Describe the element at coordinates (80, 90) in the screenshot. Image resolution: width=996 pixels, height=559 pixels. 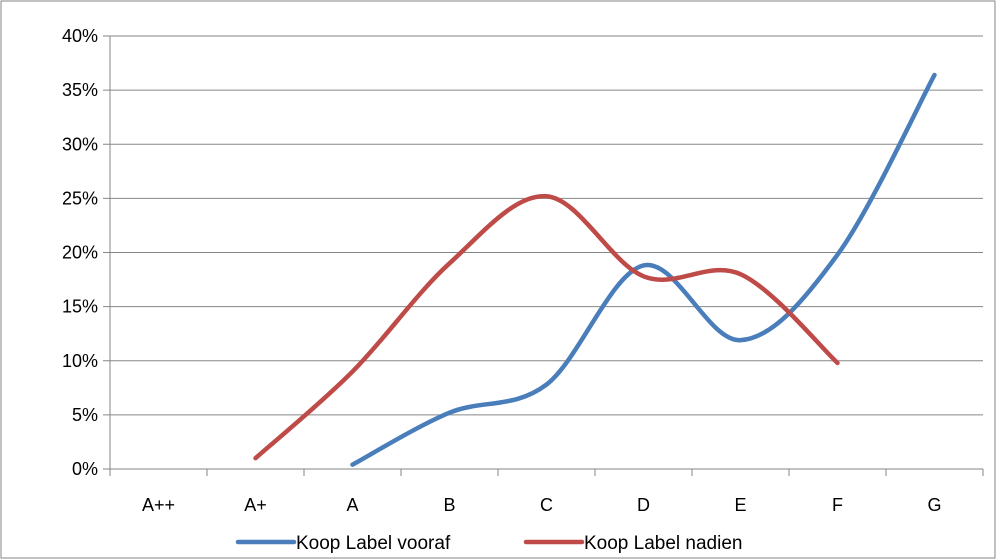
I see `y-tick-label: 35%` at that location.